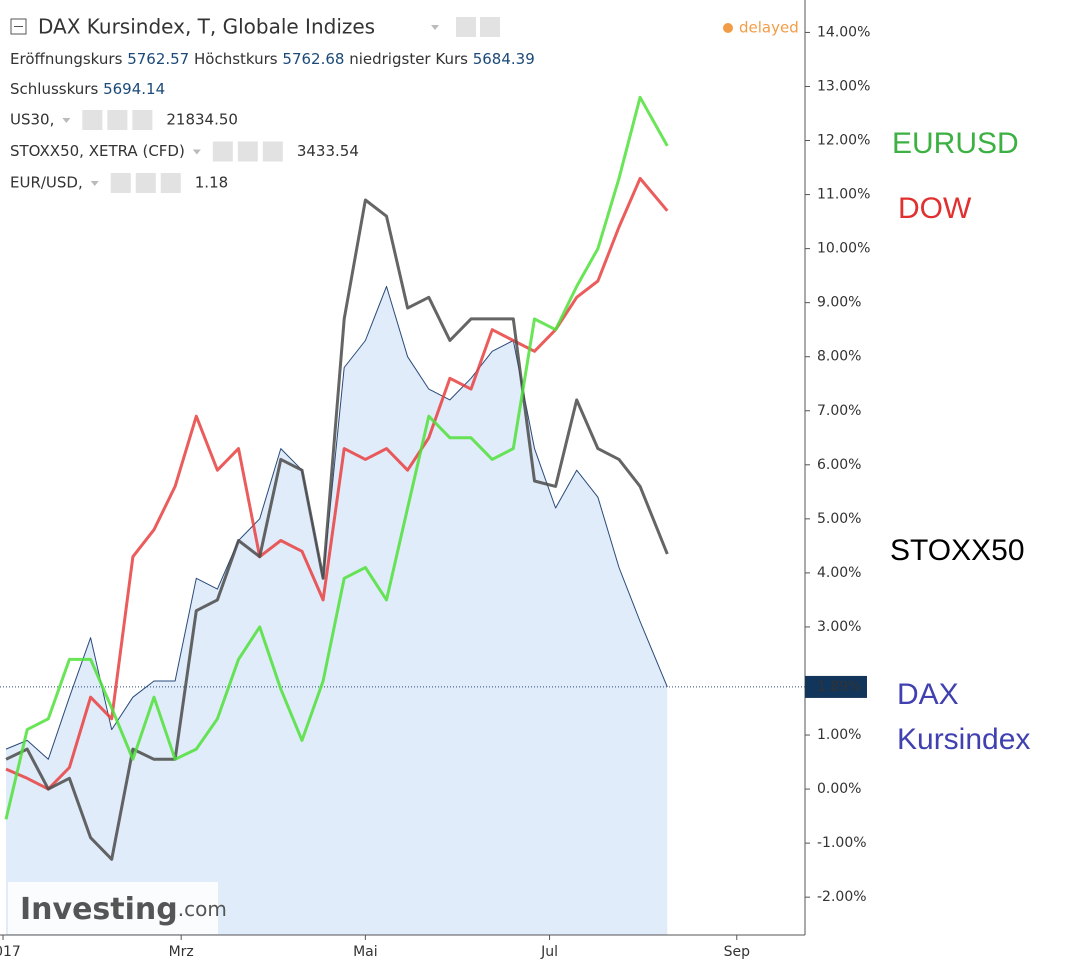 The width and height of the screenshot is (1076, 964). What do you see at coordinates (10, 952) in the screenshot?
I see `x-tick-label: 2017` at bounding box center [10, 952].